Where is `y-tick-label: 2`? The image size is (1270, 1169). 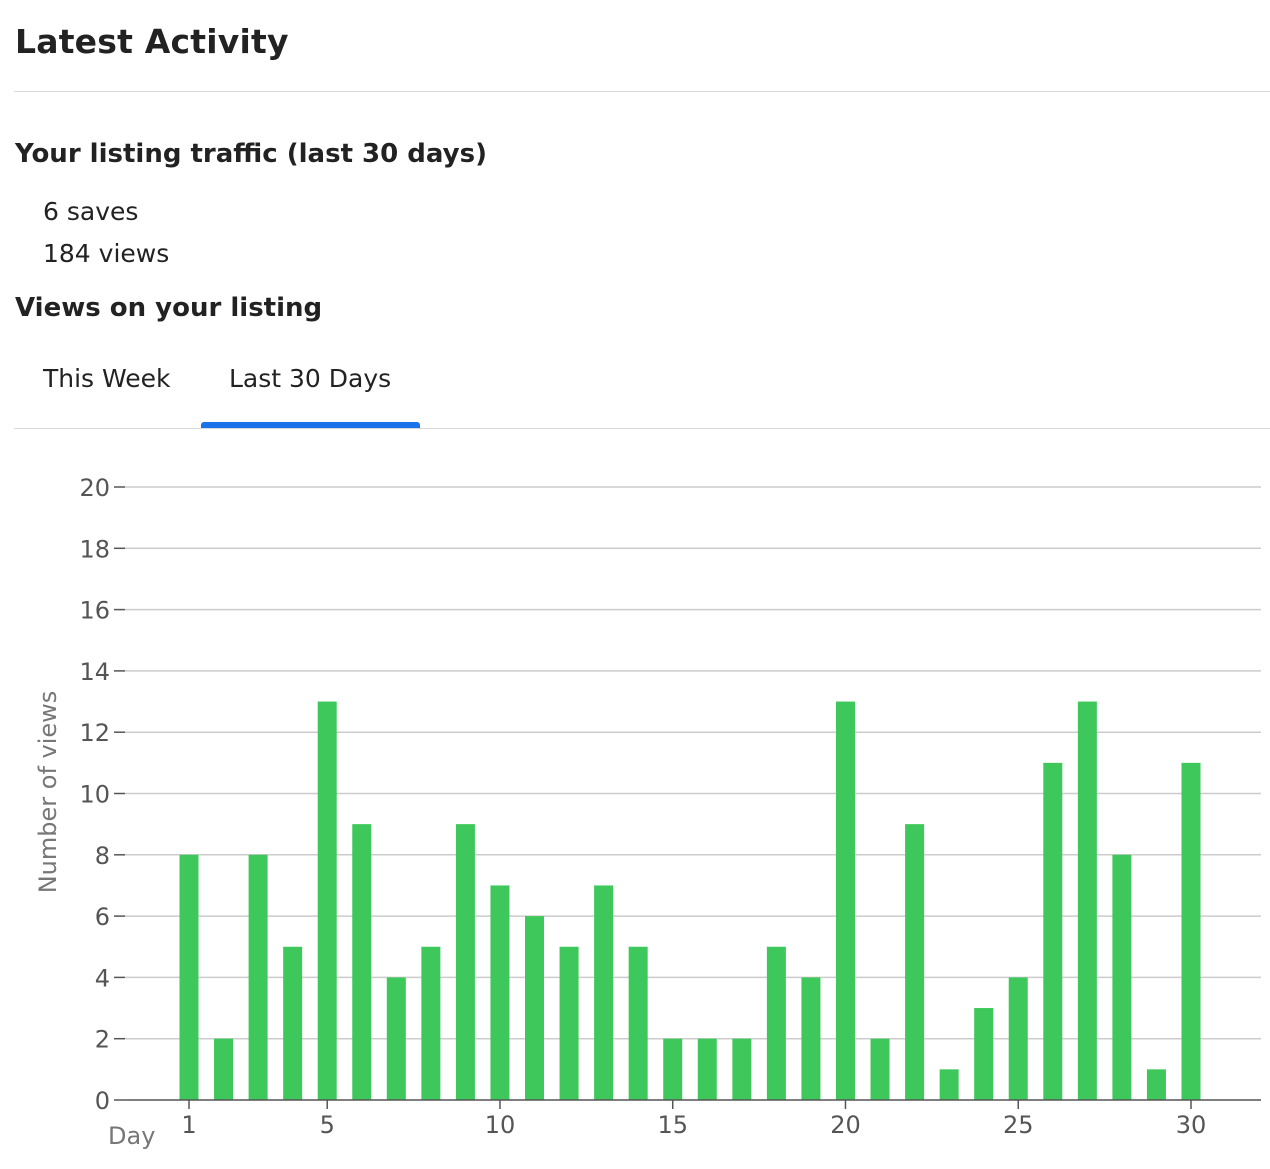
y-tick-label: 2 is located at coordinates (102, 1040).